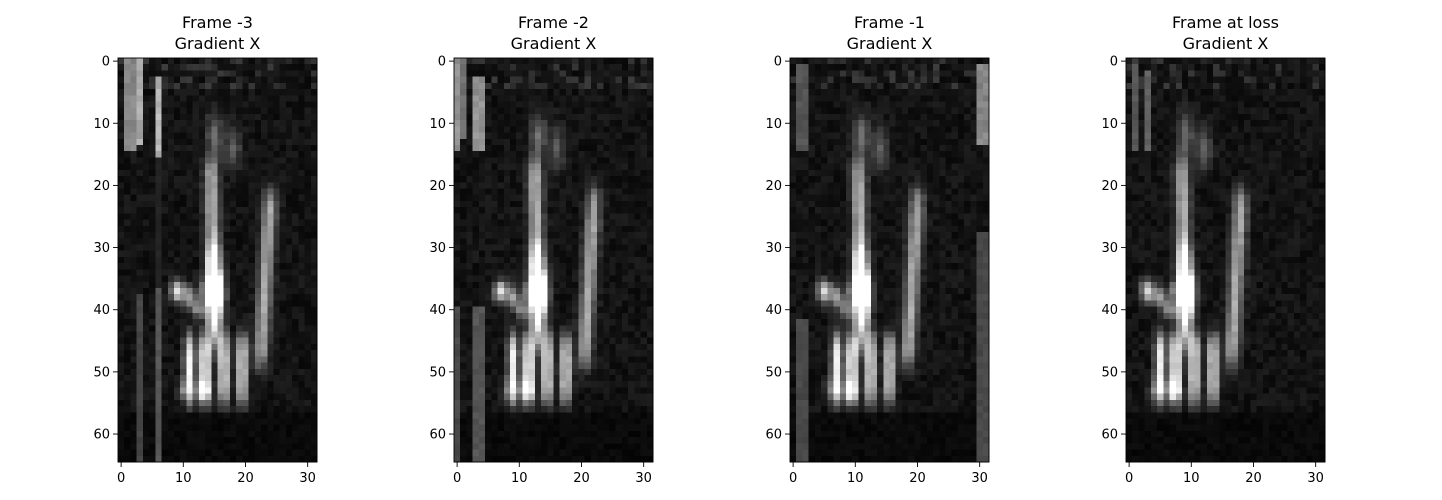 Image resolution: width=1442 pixels, height=500 pixels. I want to click on chart-title: Frame at loss, so click(1225, 22).